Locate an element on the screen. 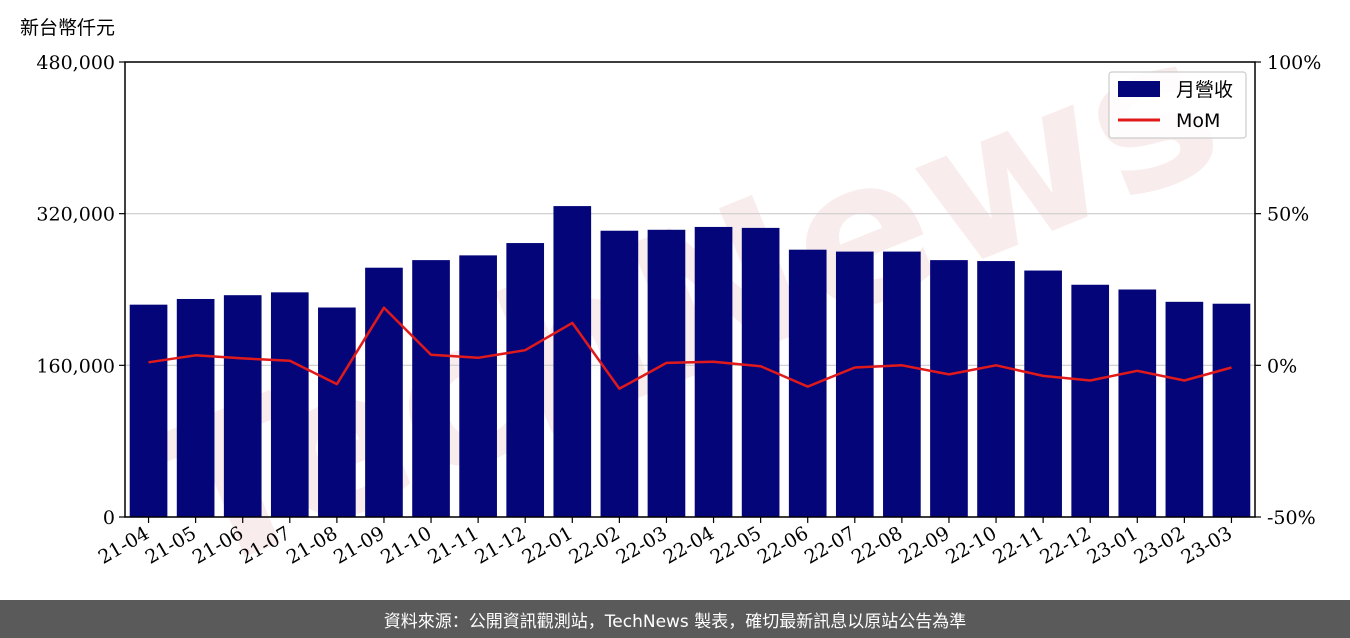 The width and height of the screenshot is (1350, 638). right-tick-label: -50% is located at coordinates (1291, 518).